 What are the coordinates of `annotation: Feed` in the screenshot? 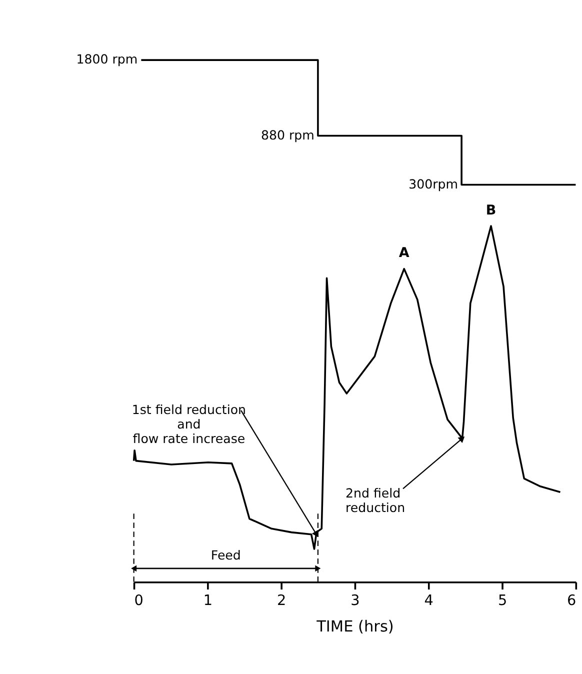 It's located at (225, 554).